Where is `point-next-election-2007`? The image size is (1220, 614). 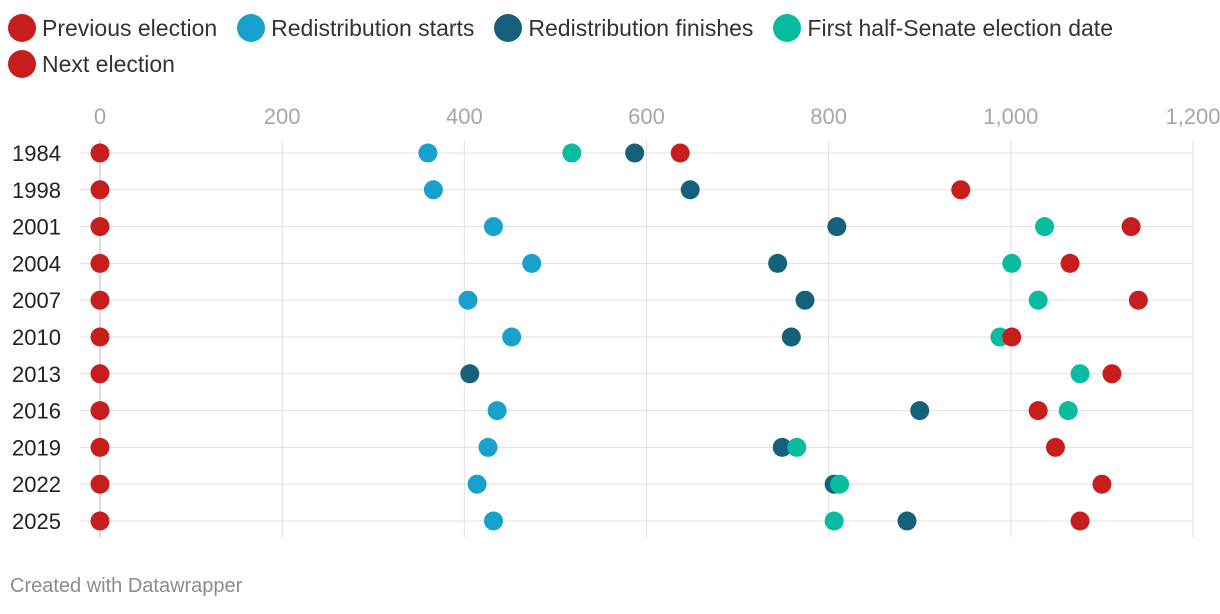
point-next-election-2007 is located at coordinates (1138, 300).